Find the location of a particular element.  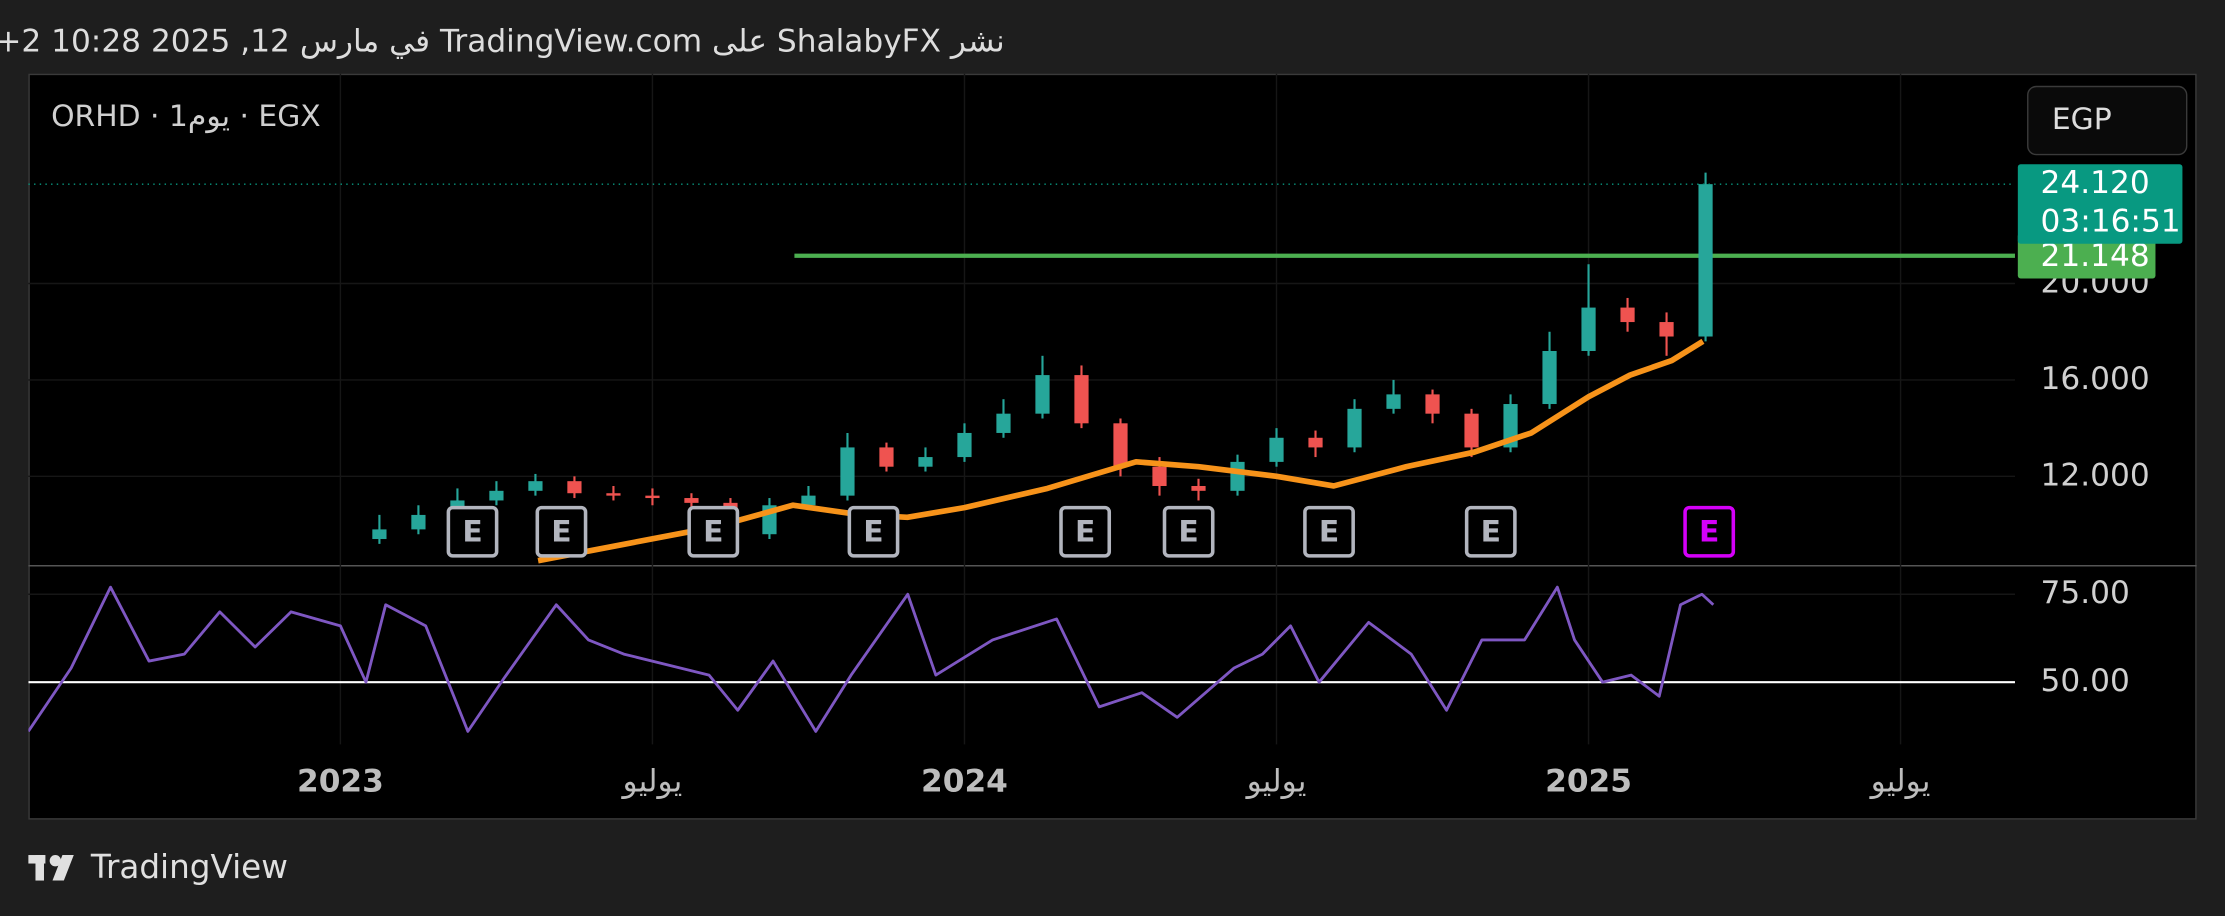

currency-button is located at coordinates (2107, 120).